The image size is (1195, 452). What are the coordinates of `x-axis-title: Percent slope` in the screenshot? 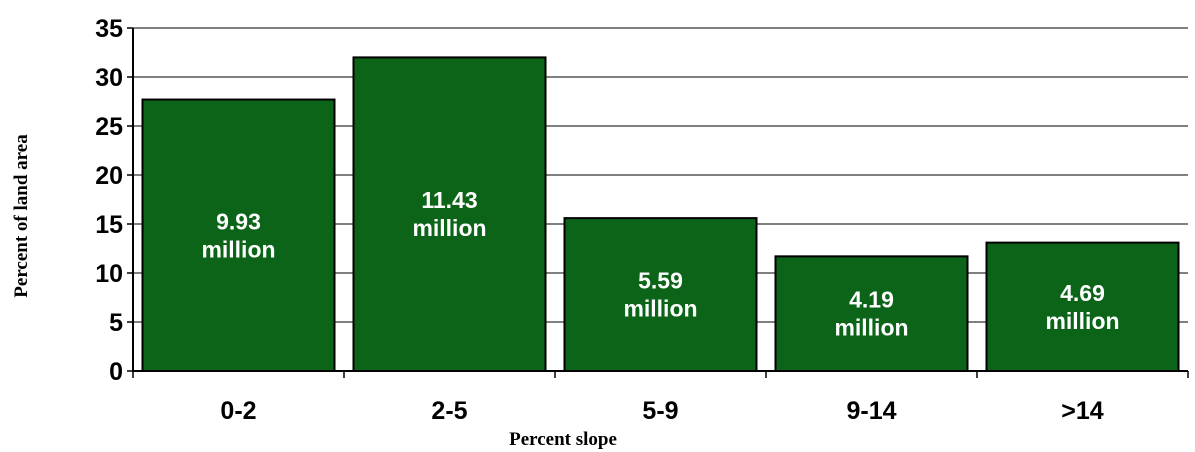 It's located at (563, 439).